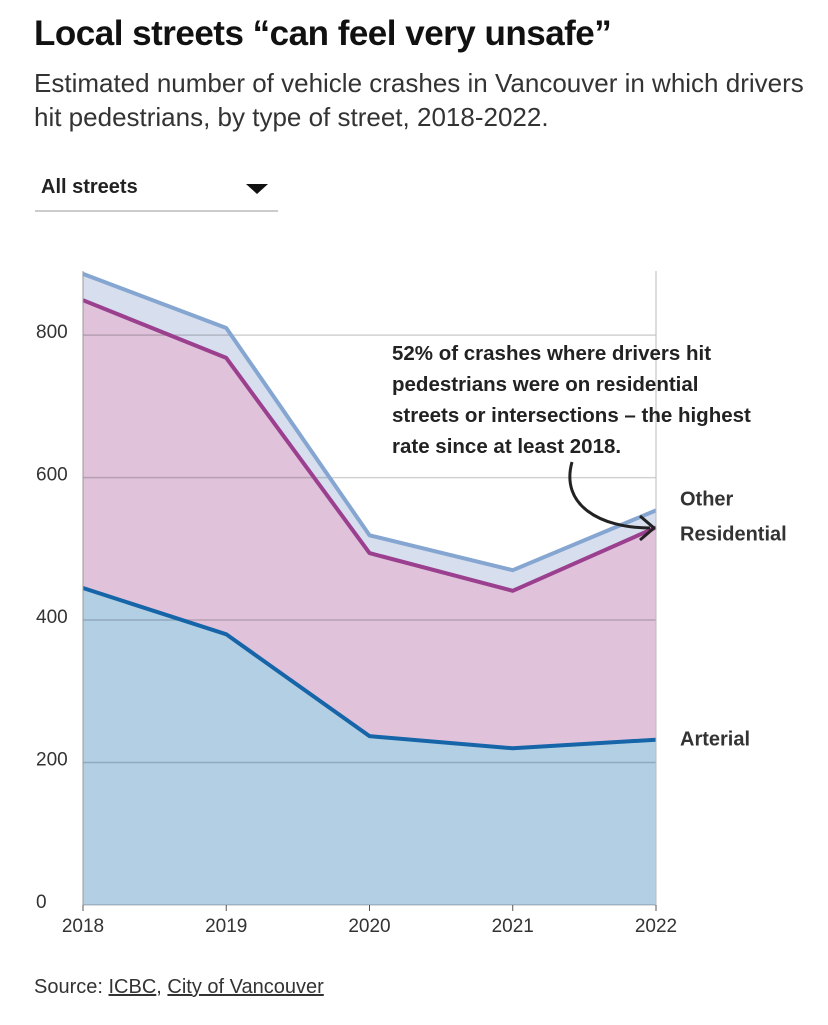 This screenshot has width=828, height=1025. I want to click on y-tick-label: 800, so click(52, 332).